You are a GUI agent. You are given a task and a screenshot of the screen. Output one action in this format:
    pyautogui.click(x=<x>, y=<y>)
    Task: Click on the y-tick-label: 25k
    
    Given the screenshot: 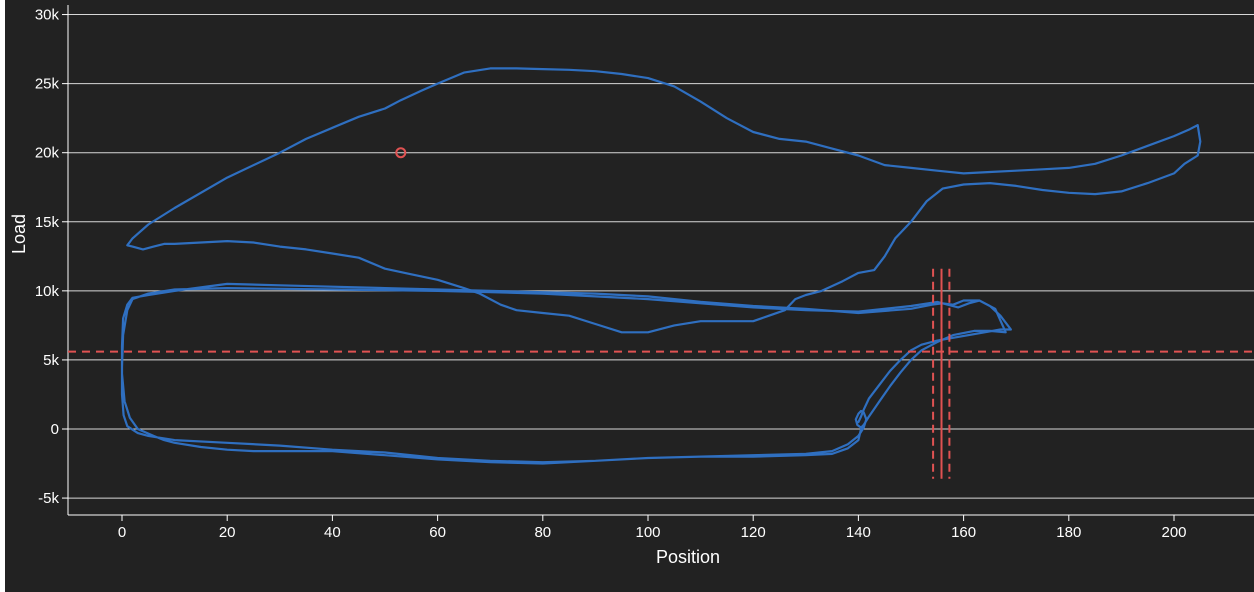 What is the action you would take?
    pyautogui.click(x=47, y=84)
    